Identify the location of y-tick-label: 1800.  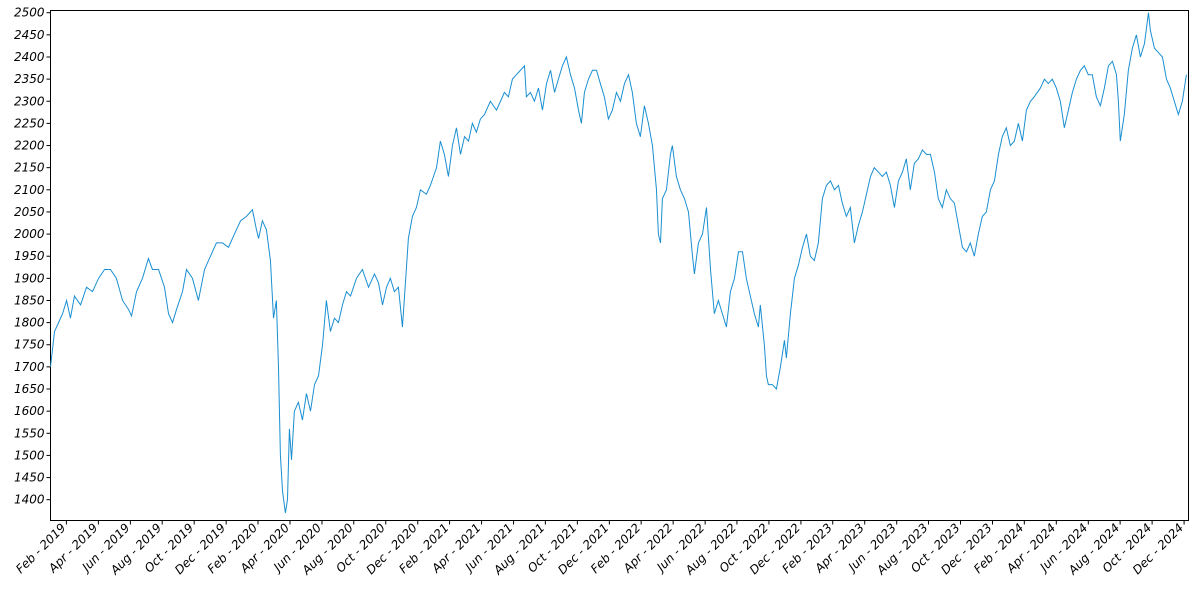
(29, 323).